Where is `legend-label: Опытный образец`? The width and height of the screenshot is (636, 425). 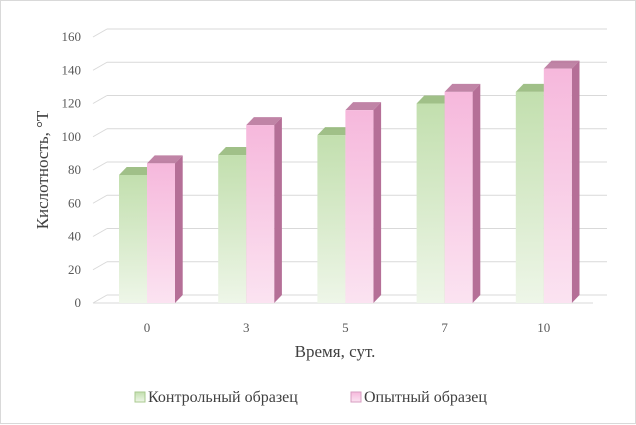 legend-label: Опытный образец is located at coordinates (425, 397).